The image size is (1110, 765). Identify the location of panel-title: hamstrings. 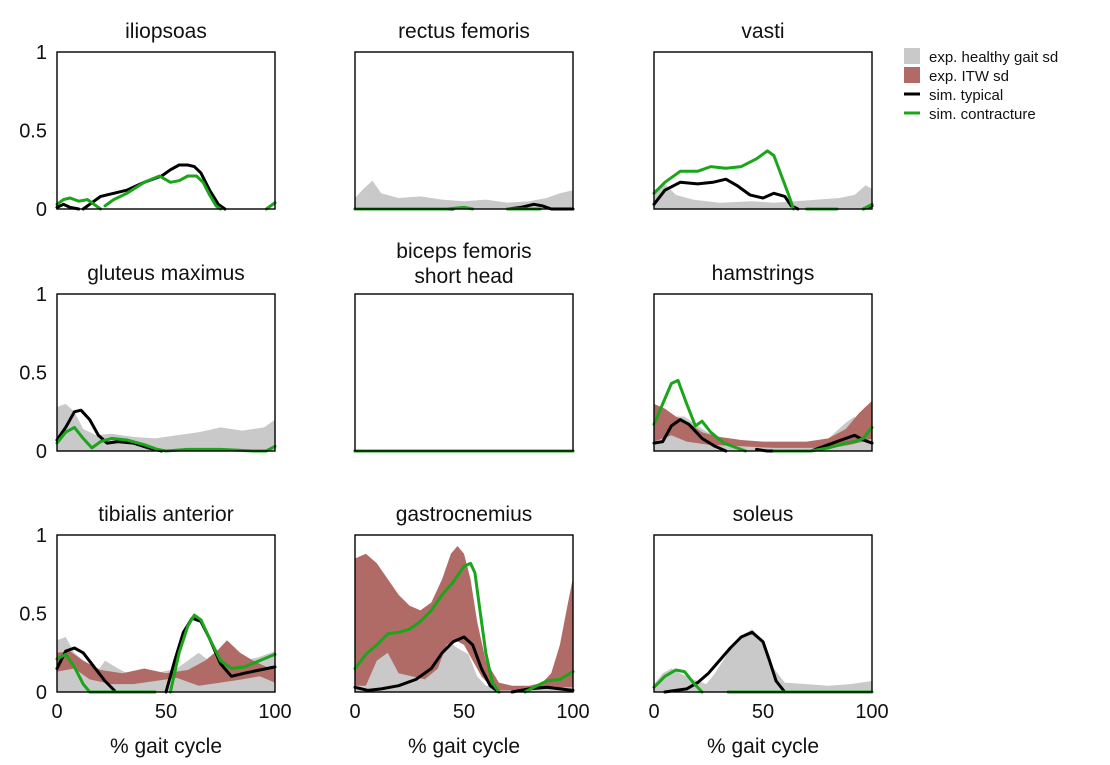
(763, 273).